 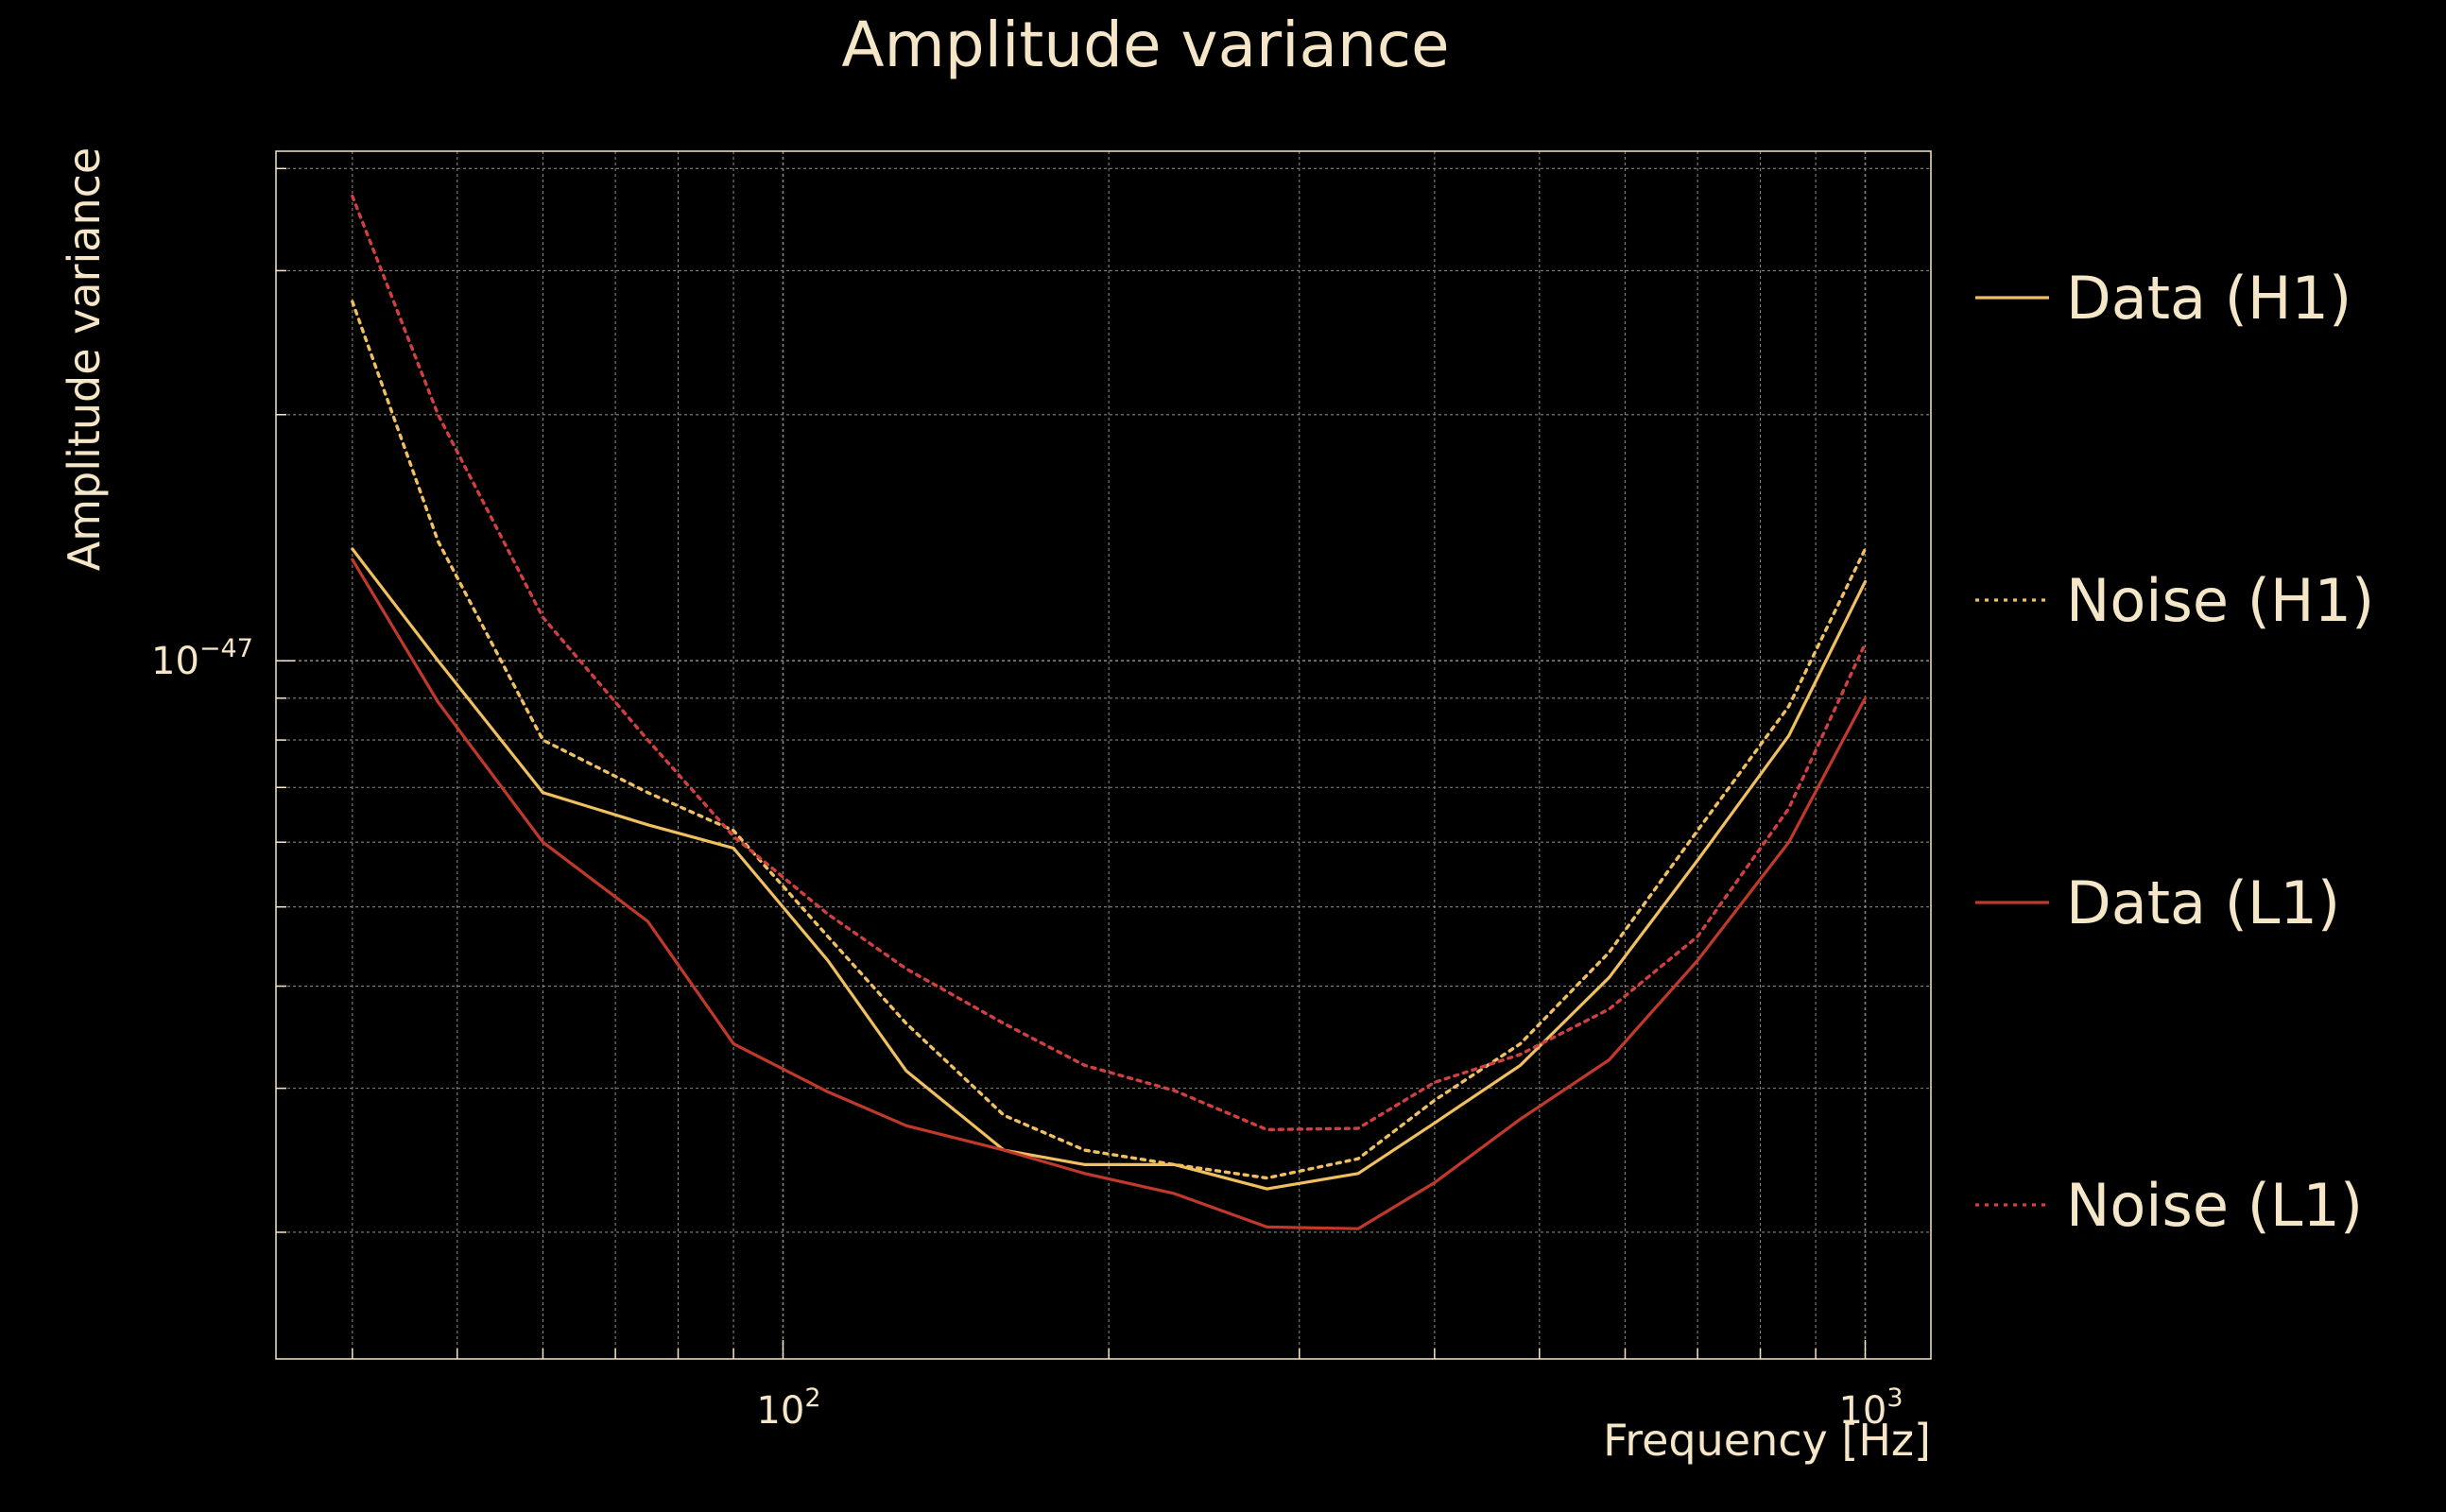 What do you see at coordinates (2220, 600) in the screenshot?
I see `legend-label: Noise (H1)` at bounding box center [2220, 600].